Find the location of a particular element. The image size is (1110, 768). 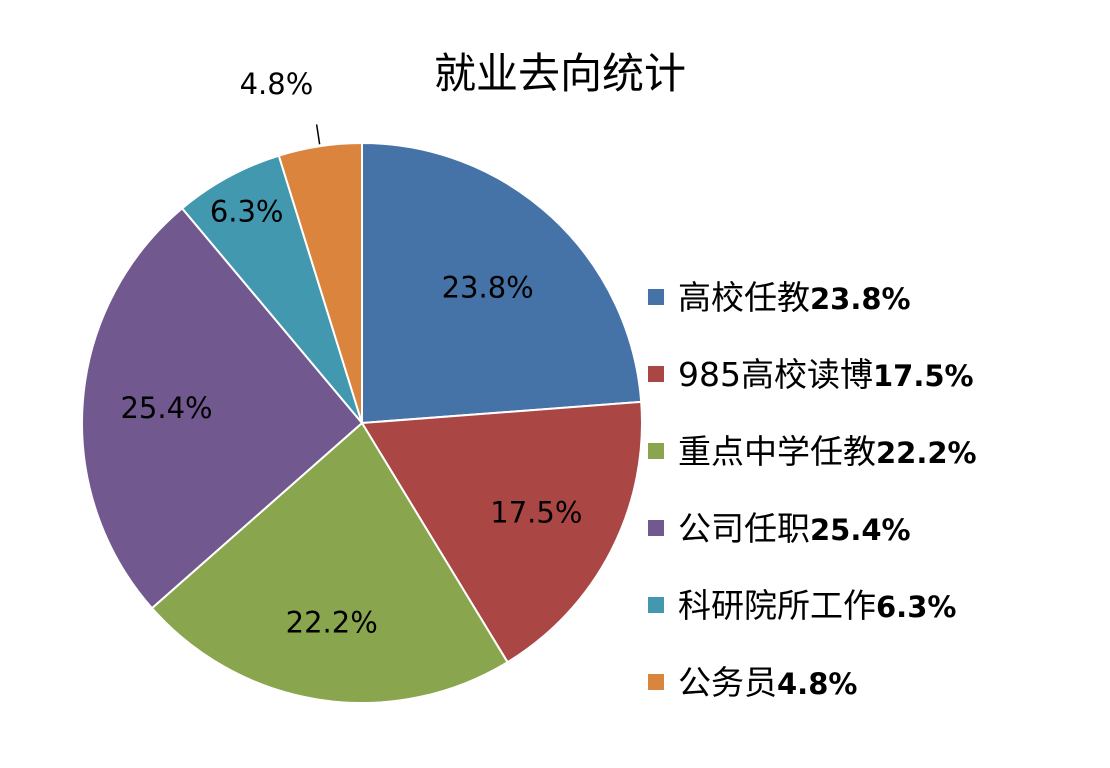

legend-label-2: 985高校读博17.5% is located at coordinates (826, 374).